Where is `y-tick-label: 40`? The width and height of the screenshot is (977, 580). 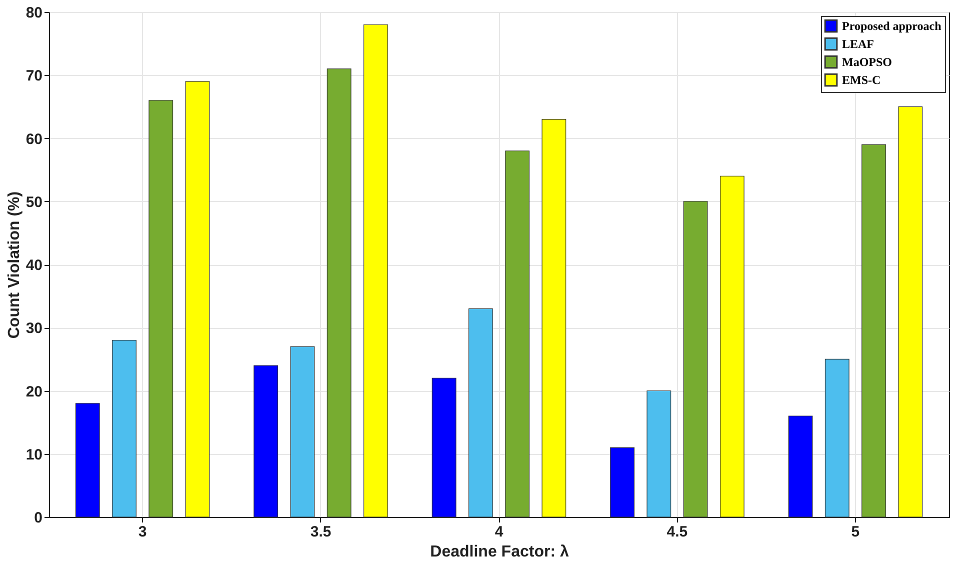 y-tick-label: 40 is located at coordinates (34, 265).